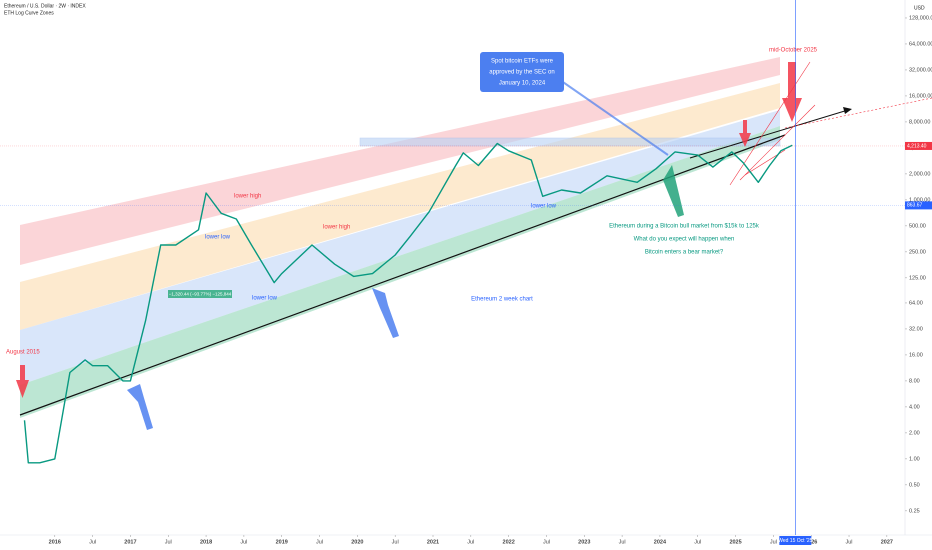  What do you see at coordinates (914, 381) in the screenshot?
I see `y-tick-label: 8.00` at bounding box center [914, 381].